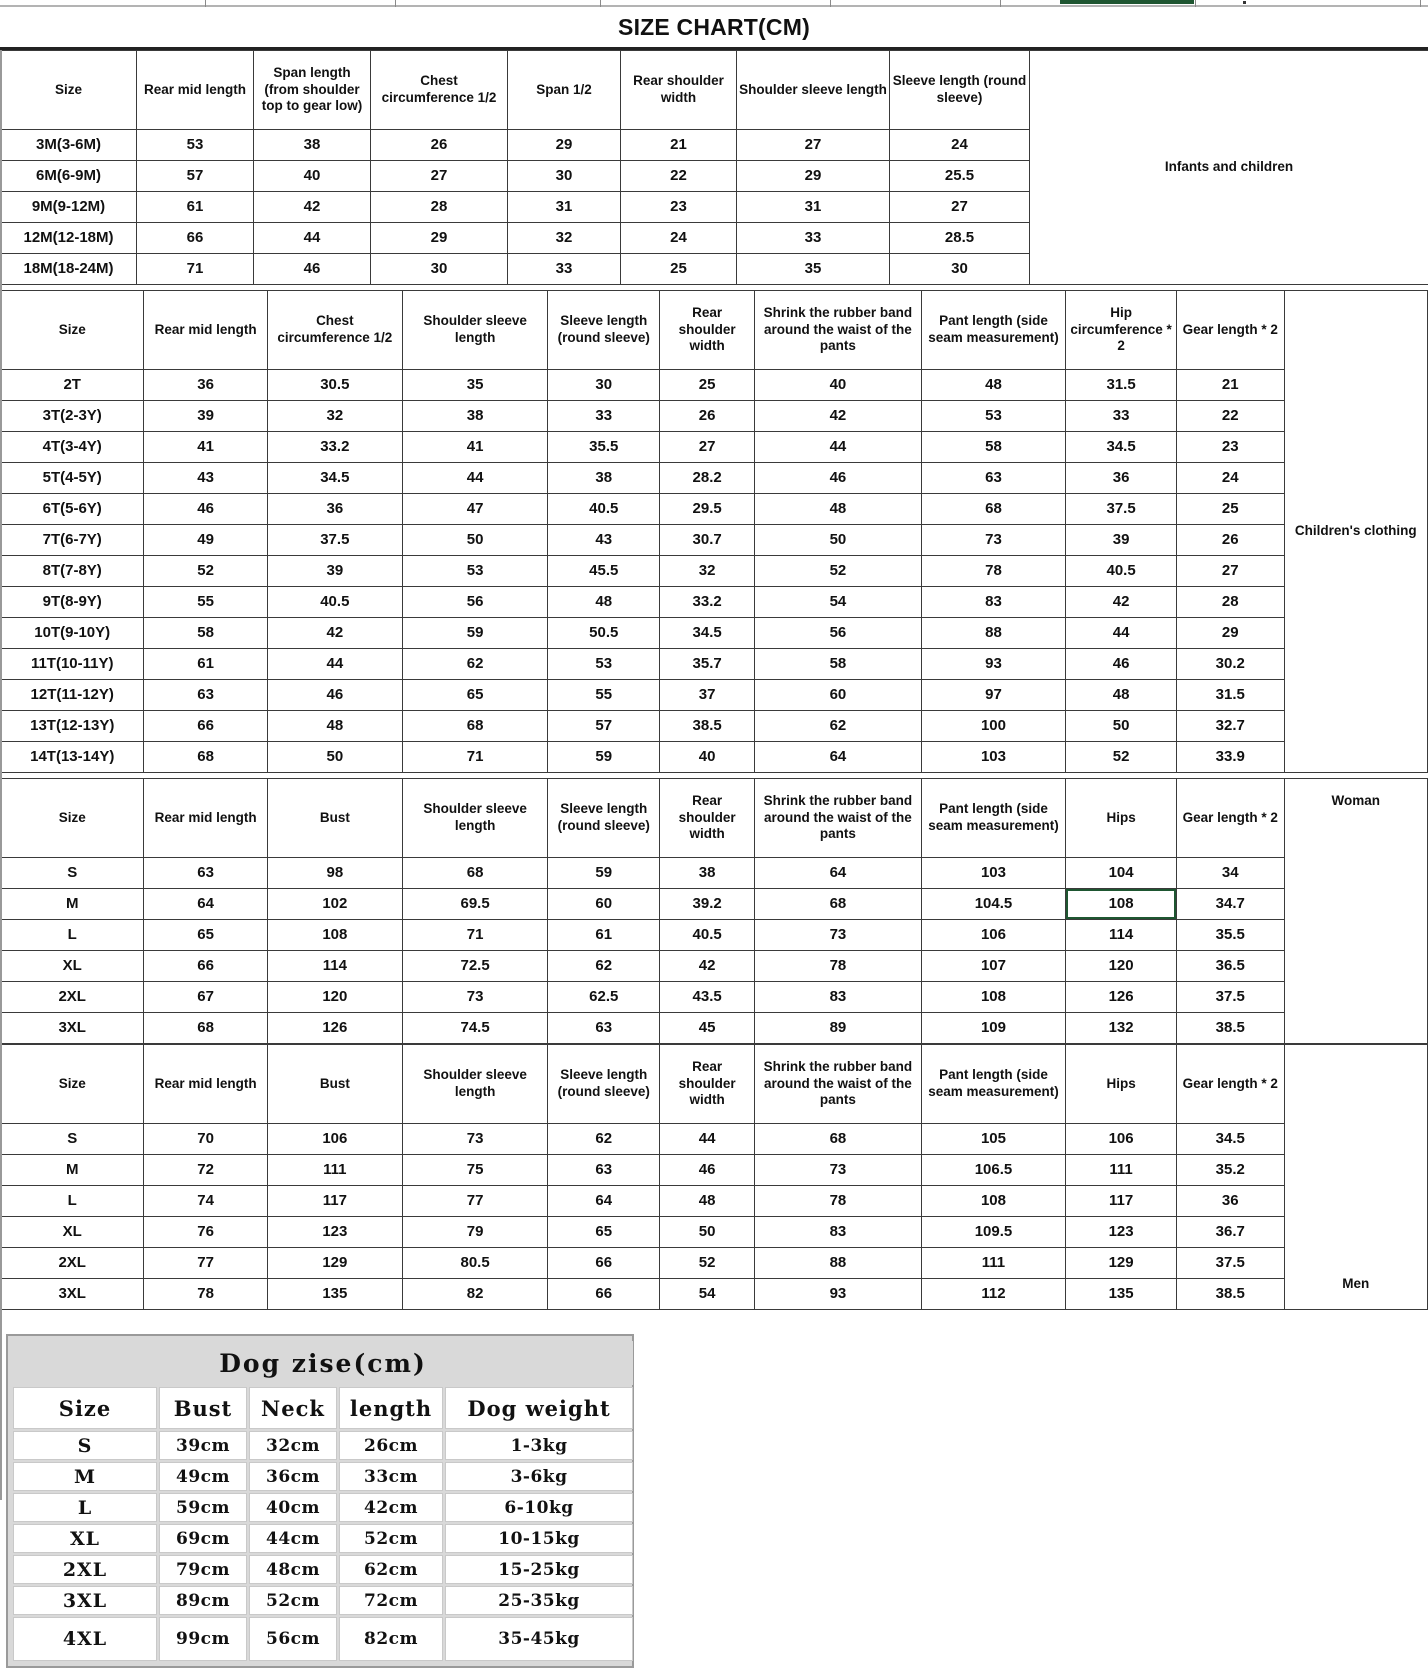 This screenshot has height=1668, width=1428. What do you see at coordinates (72, 509) in the screenshot?
I see `cell-size: 6T(5-6Y)` at bounding box center [72, 509].